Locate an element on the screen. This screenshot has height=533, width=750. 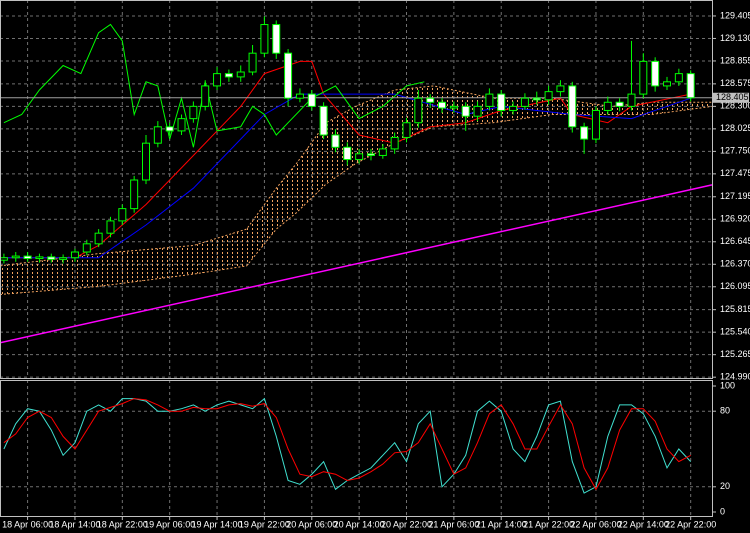
last-price-box is located at coordinates (731, 97).